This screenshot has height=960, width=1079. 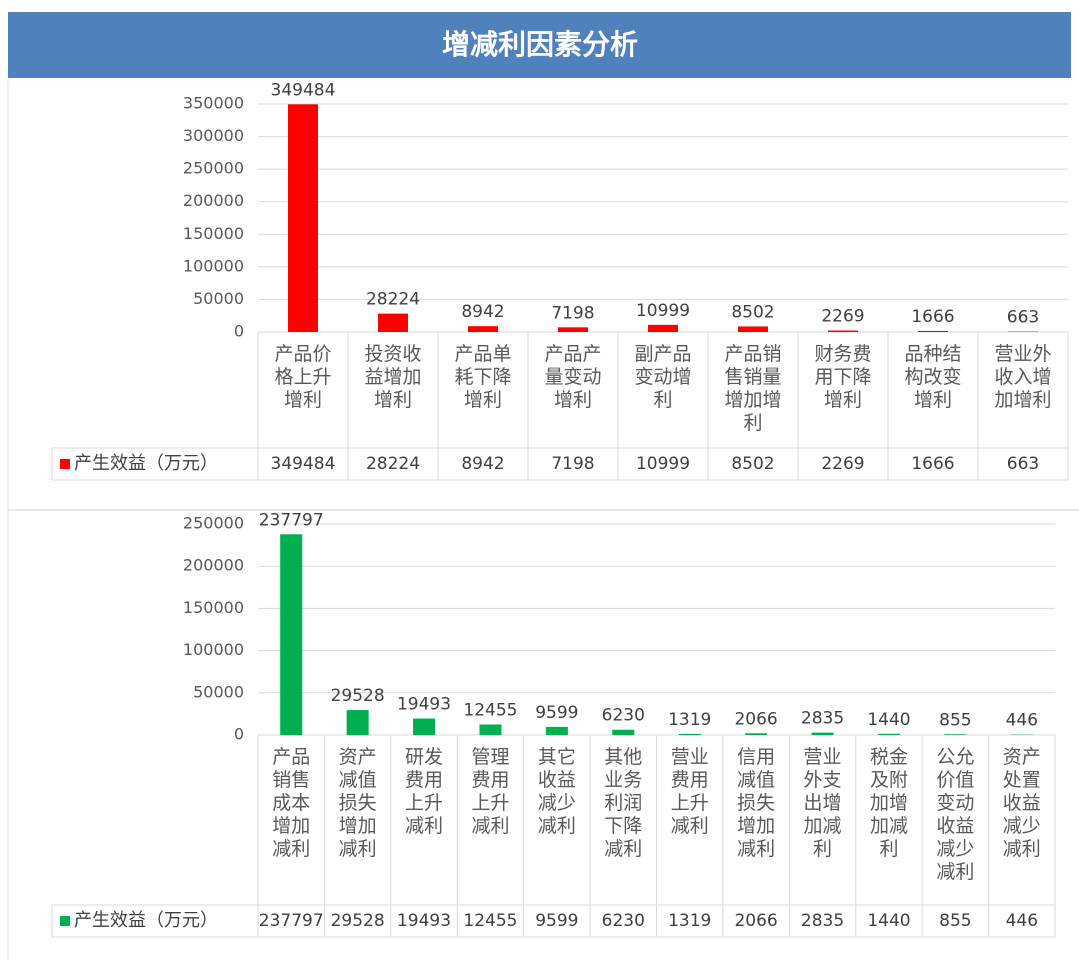 I want to click on x-tick-label: 研发费用上升减利, so click(x=424, y=791).